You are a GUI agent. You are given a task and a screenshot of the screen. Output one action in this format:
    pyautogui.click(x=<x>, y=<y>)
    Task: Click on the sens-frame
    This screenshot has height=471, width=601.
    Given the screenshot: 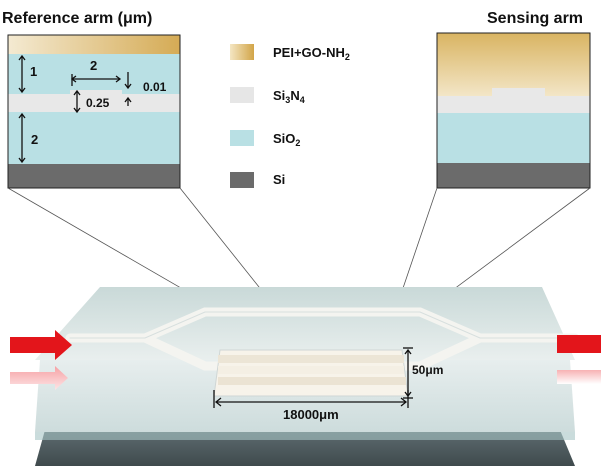 What is the action you would take?
    pyautogui.click(x=513, y=110)
    